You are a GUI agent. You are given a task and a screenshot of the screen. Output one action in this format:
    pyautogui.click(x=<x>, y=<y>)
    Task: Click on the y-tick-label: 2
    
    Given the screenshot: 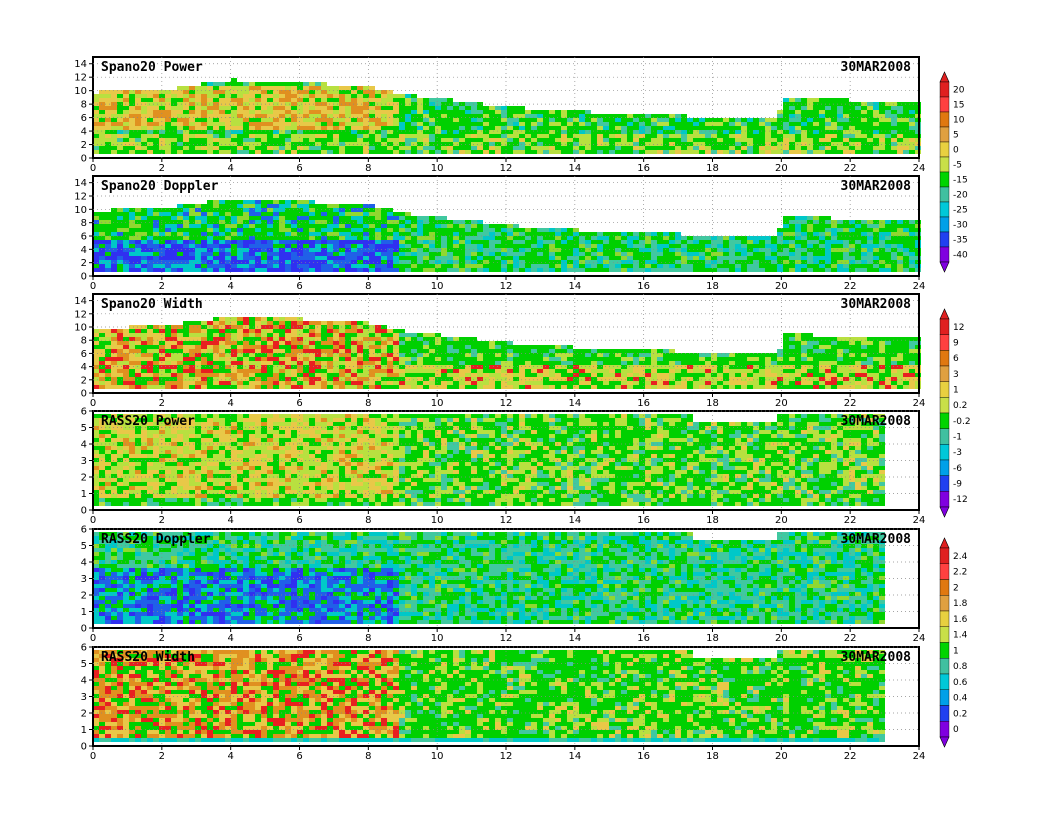 What is the action you would take?
    pyautogui.click(x=84, y=263)
    